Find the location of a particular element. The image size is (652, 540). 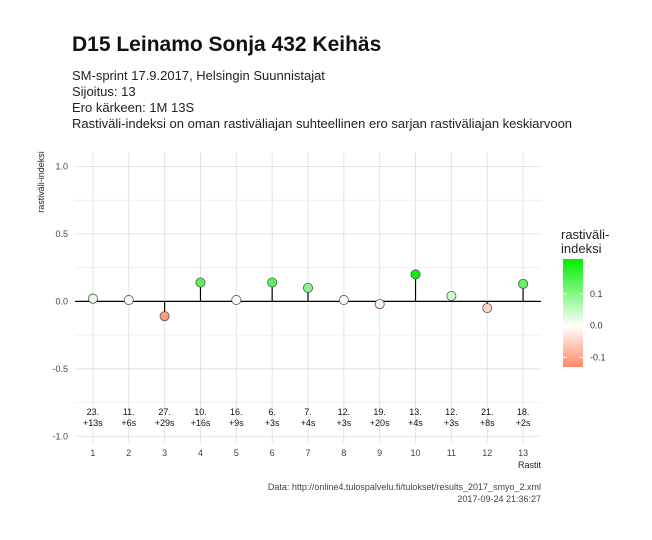

y-tick-label: 0.5 is located at coordinates (61, 234).